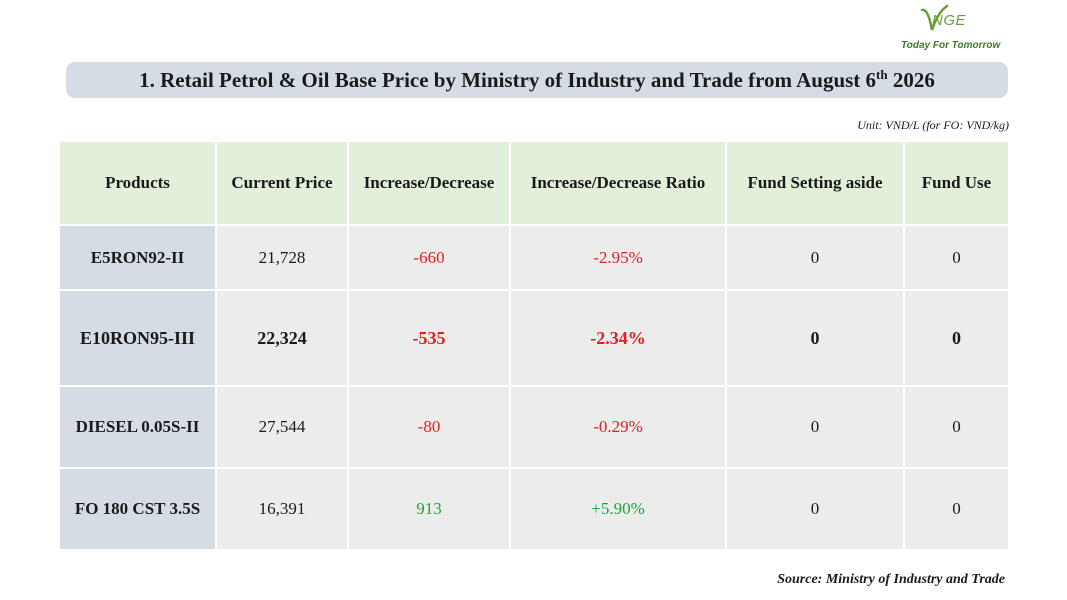 This screenshot has height=600, width=1067. I want to click on header-fund-setting-aside: Fund Setting aside, so click(815, 183).